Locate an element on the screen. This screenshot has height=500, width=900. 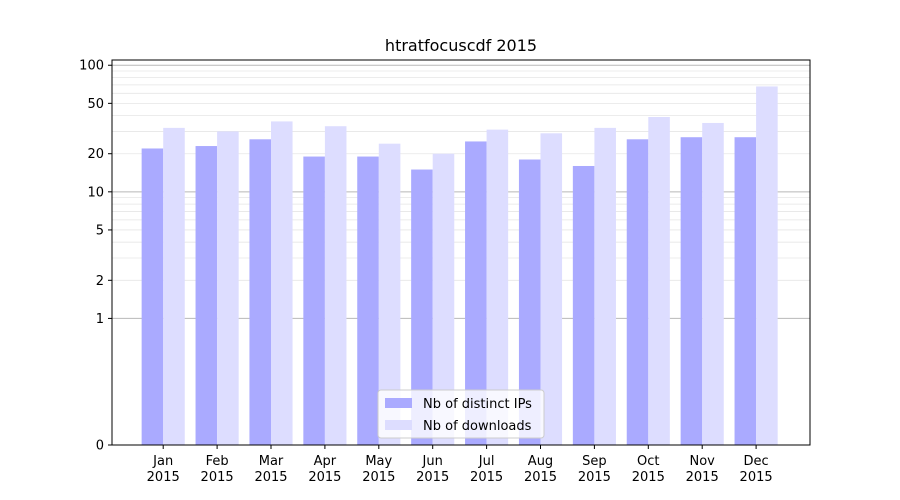
legend: Nb of distinct IPs Nb of downloads is located at coordinates (461, 414).